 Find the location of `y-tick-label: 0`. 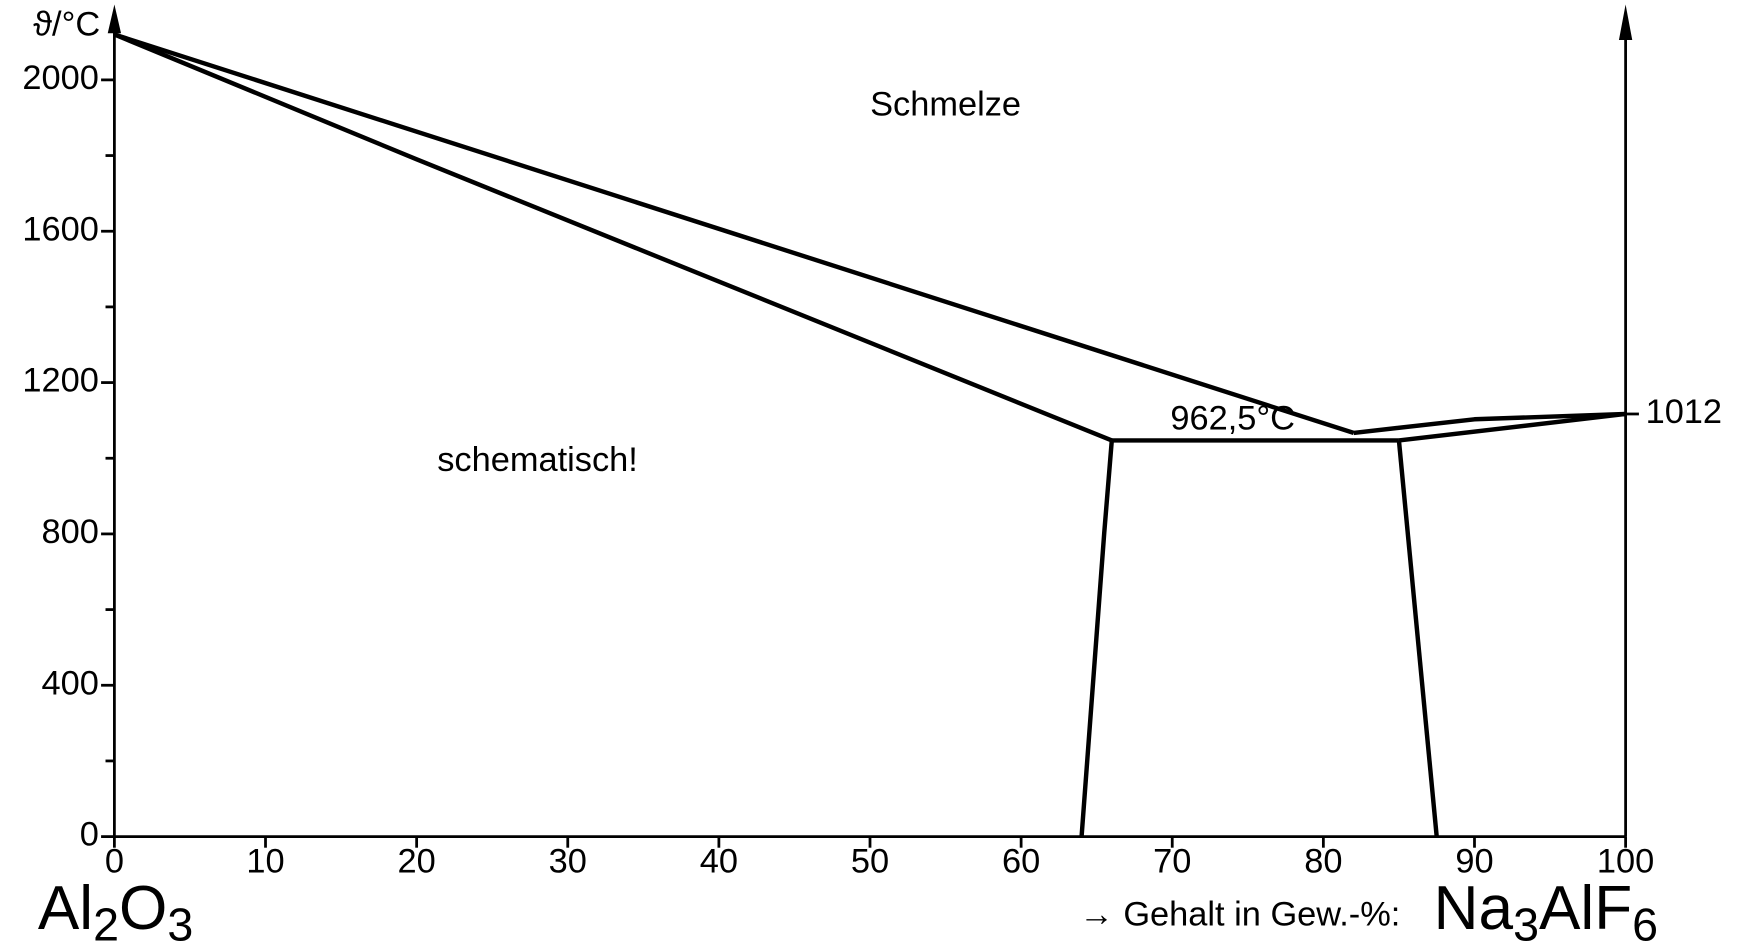

y-tick-label: 0 is located at coordinates (89, 835).